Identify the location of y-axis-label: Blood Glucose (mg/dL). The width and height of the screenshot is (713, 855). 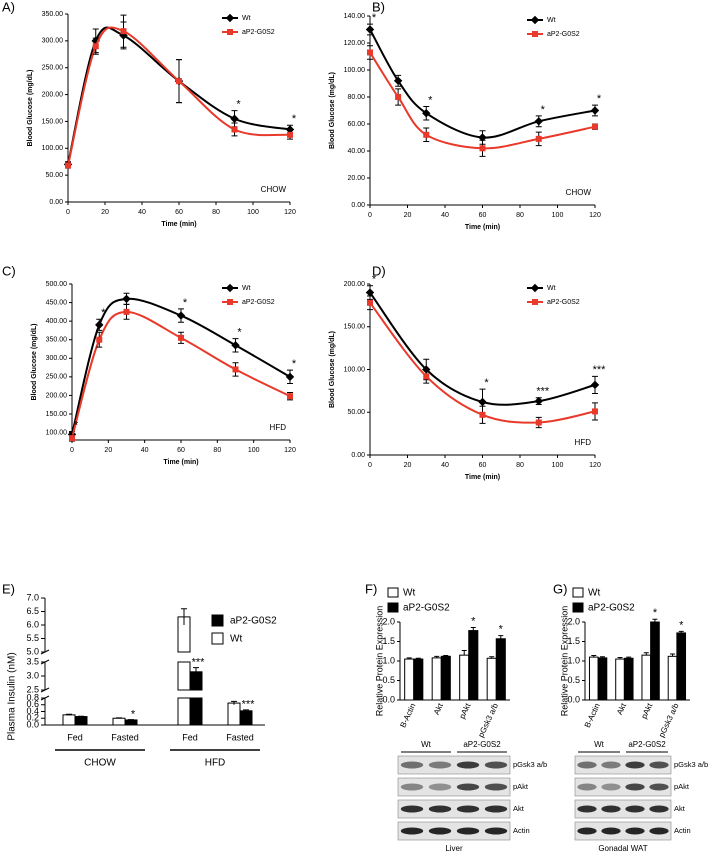
(34, 362).